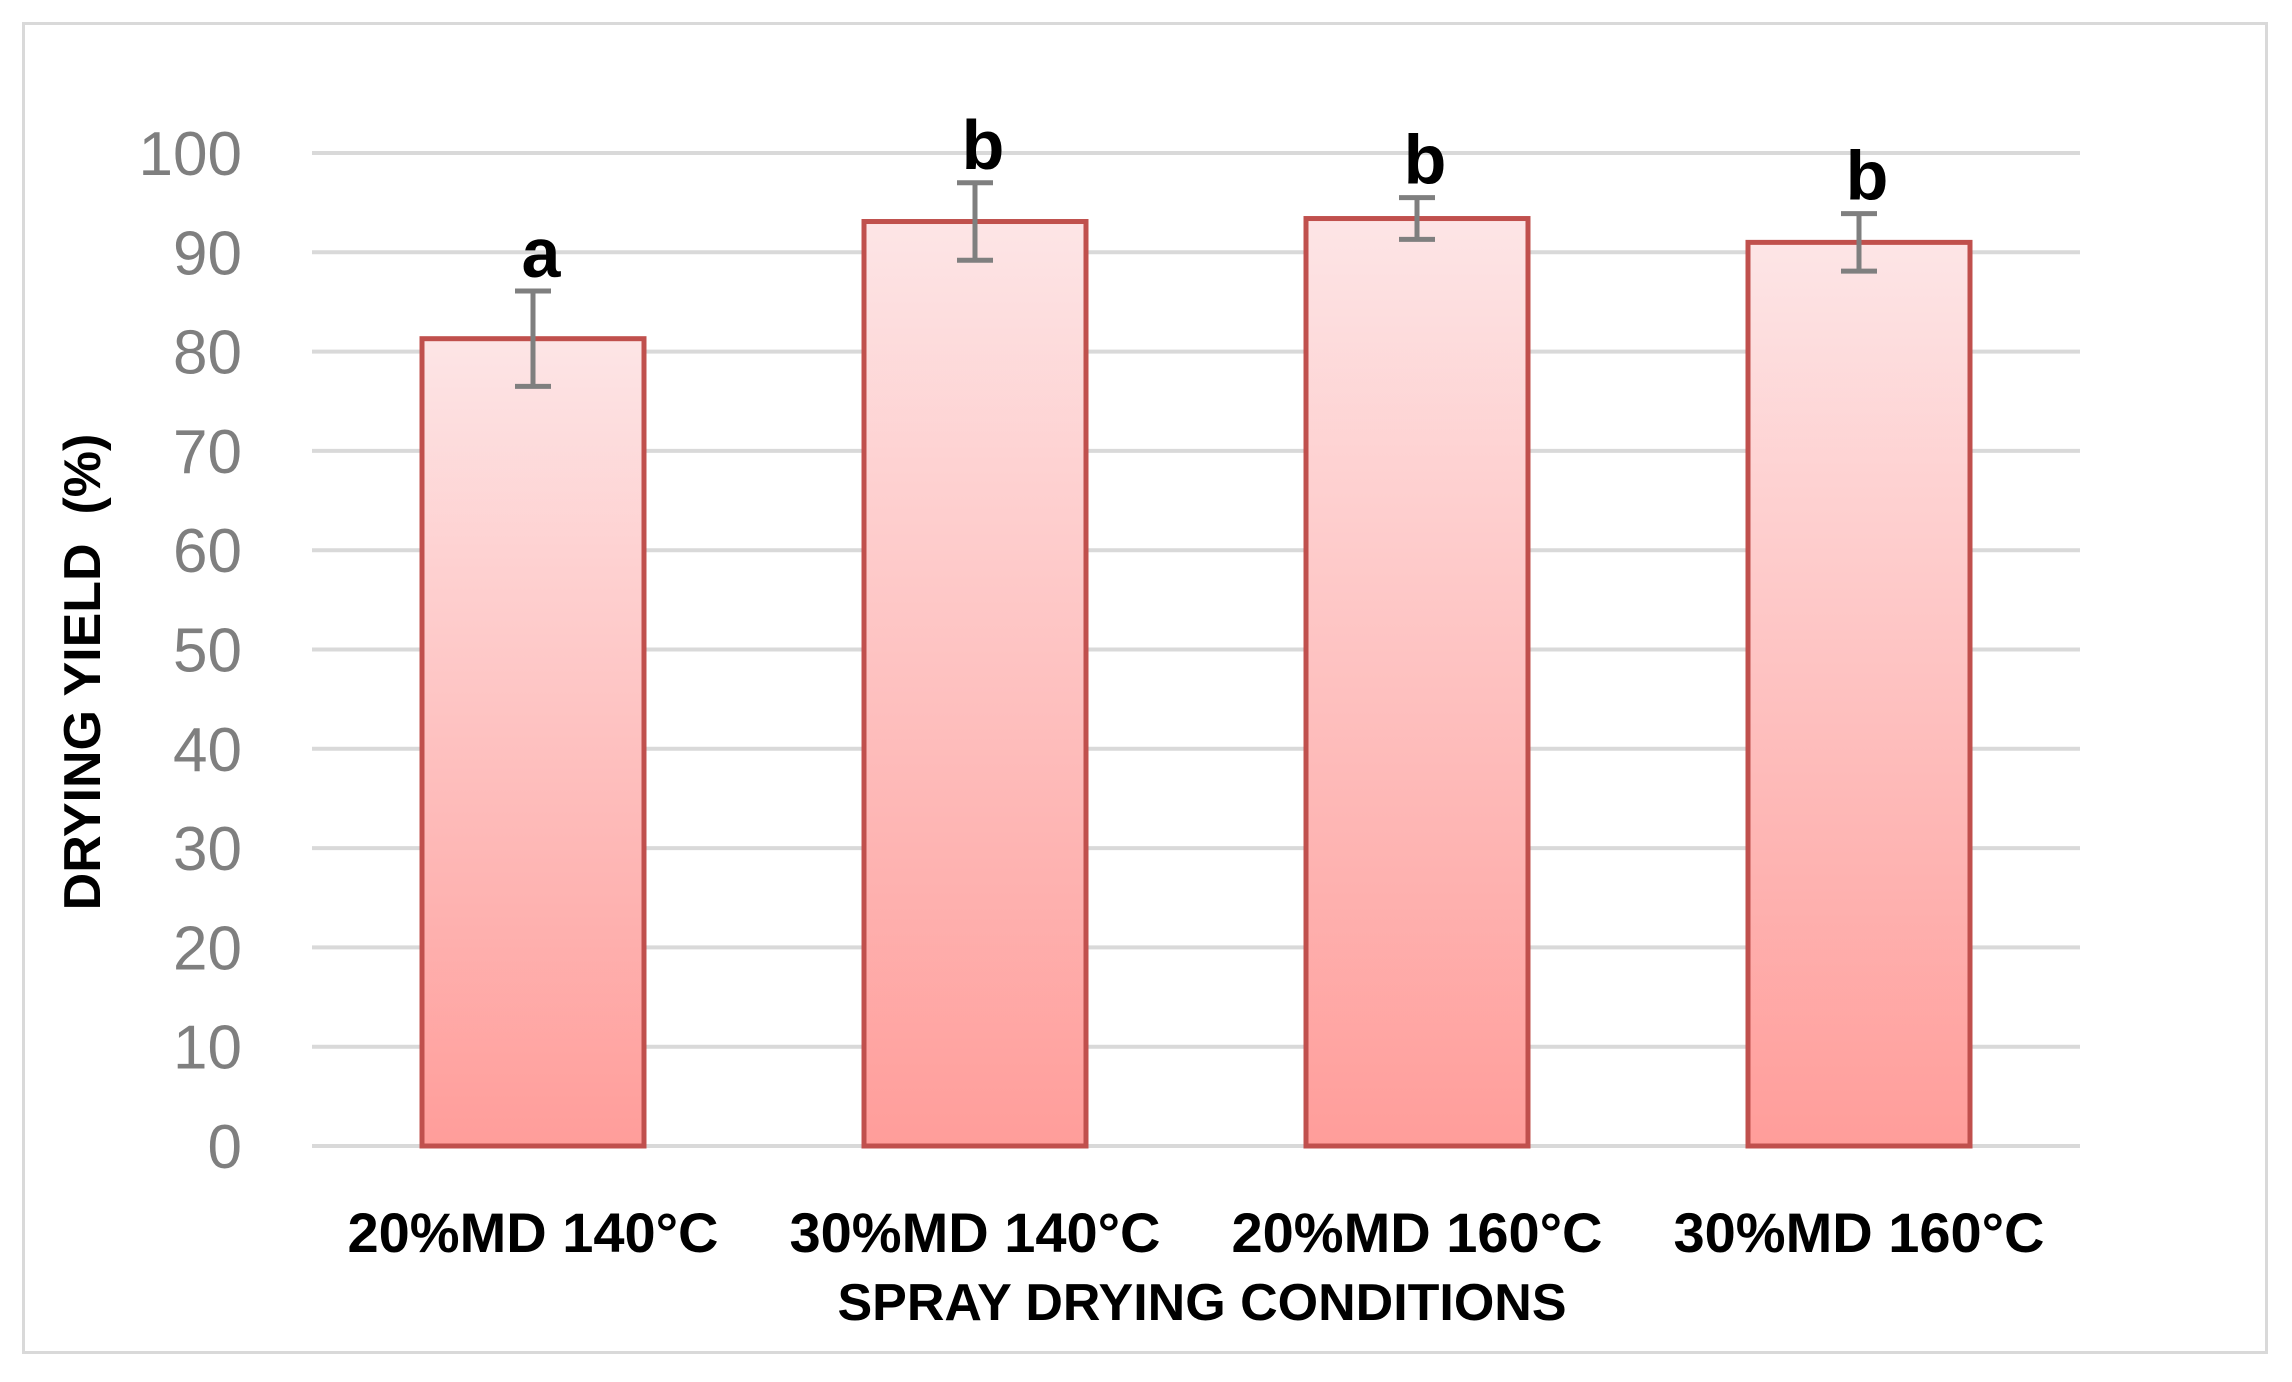 The image size is (2292, 1382). I want to click on x-category-label: 20%MD 140°C, so click(533, 1232).